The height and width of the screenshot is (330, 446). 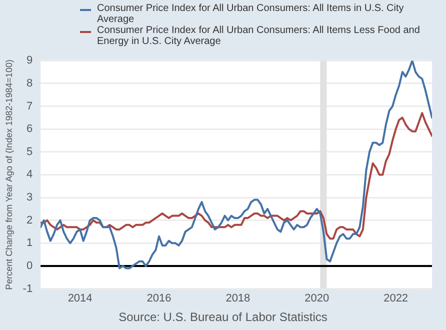 I want to click on legend-label: Consumer Price Index for All Urban Consumers: All Items Less Food and Energy in U.S. City Average, so click(x=259, y=36).